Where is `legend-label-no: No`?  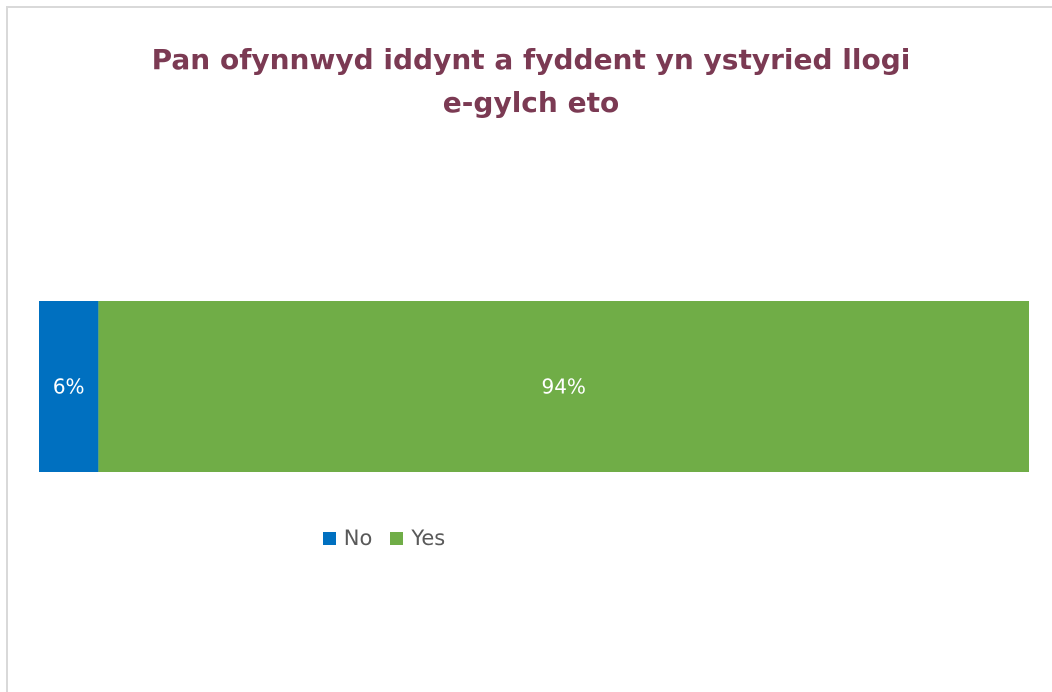
legend-label-no: No is located at coordinates (358, 538).